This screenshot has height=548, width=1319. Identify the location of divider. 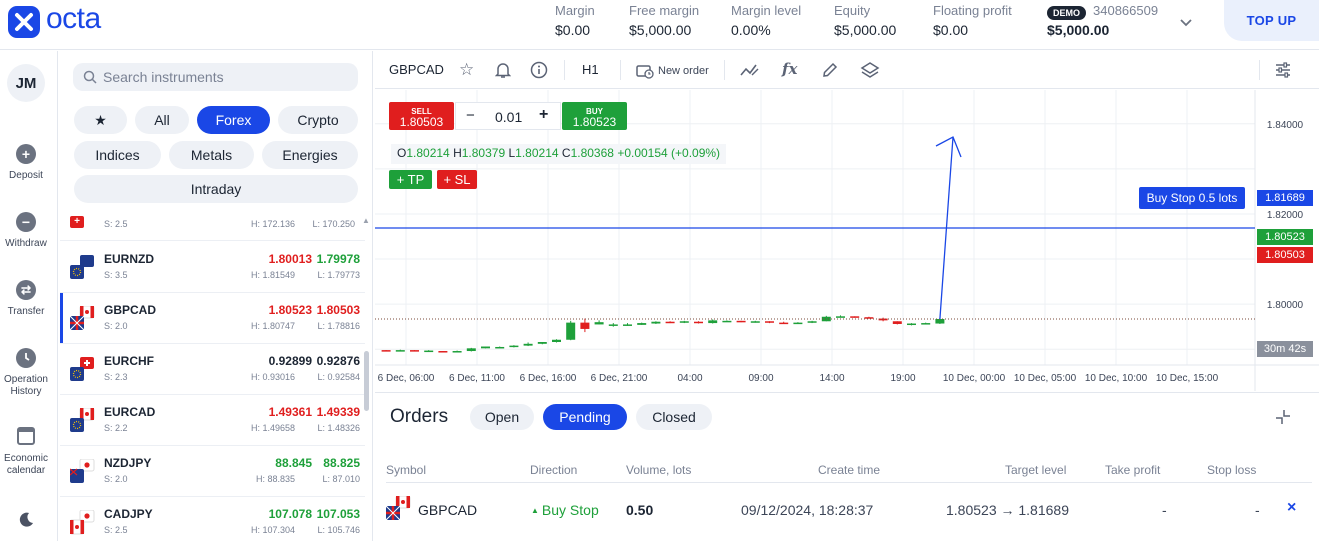
(620, 70).